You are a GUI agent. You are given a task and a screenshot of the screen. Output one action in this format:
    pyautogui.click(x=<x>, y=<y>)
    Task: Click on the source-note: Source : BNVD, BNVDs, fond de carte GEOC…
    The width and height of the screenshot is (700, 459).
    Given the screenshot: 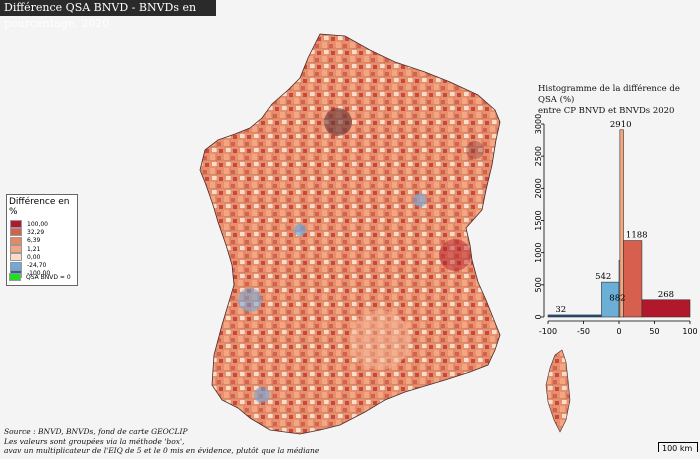 What is the action you would take?
    pyautogui.click(x=161, y=441)
    